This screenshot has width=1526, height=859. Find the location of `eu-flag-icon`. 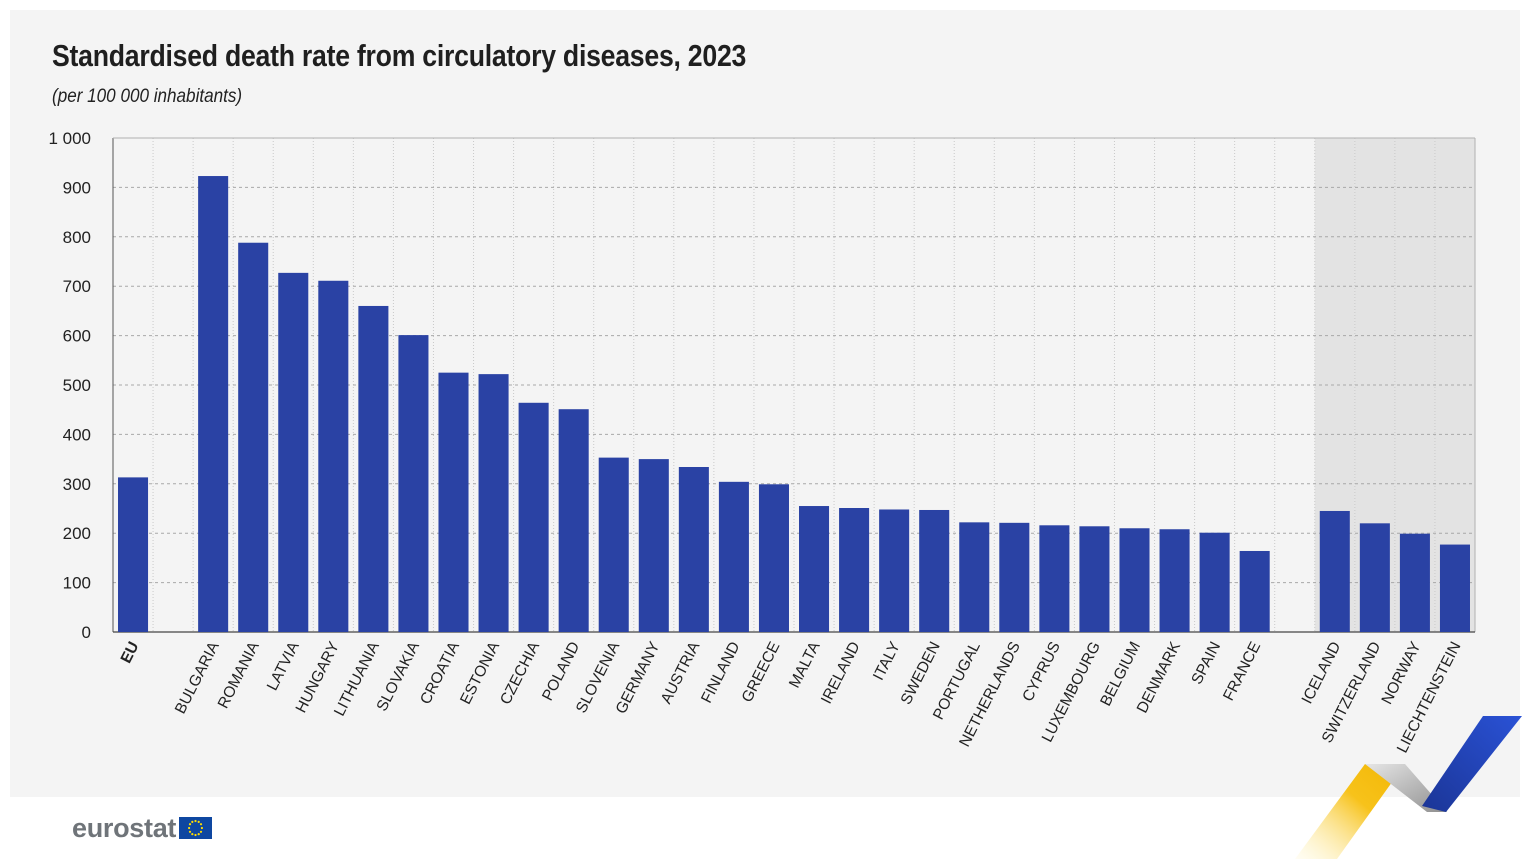

eu-flag-icon is located at coordinates (196, 828).